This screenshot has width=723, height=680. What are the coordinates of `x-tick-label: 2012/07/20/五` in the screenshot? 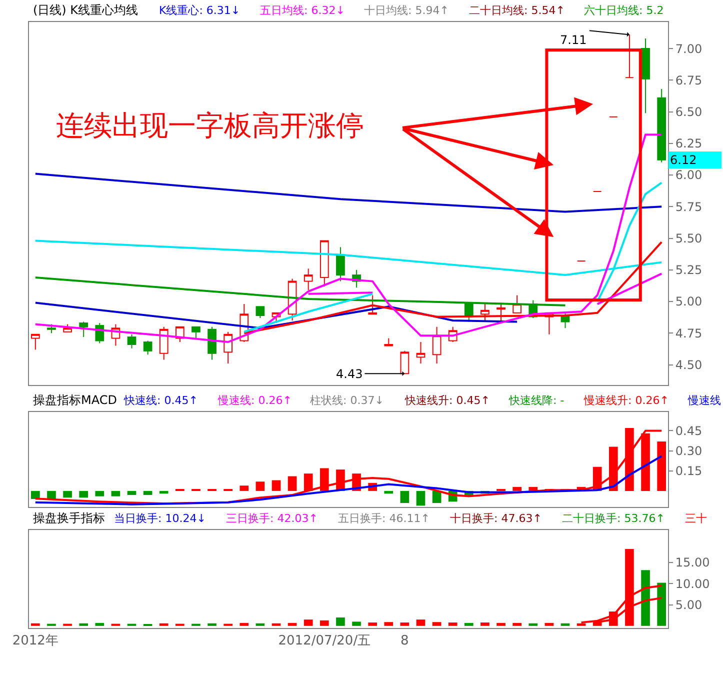 It's located at (324, 641).